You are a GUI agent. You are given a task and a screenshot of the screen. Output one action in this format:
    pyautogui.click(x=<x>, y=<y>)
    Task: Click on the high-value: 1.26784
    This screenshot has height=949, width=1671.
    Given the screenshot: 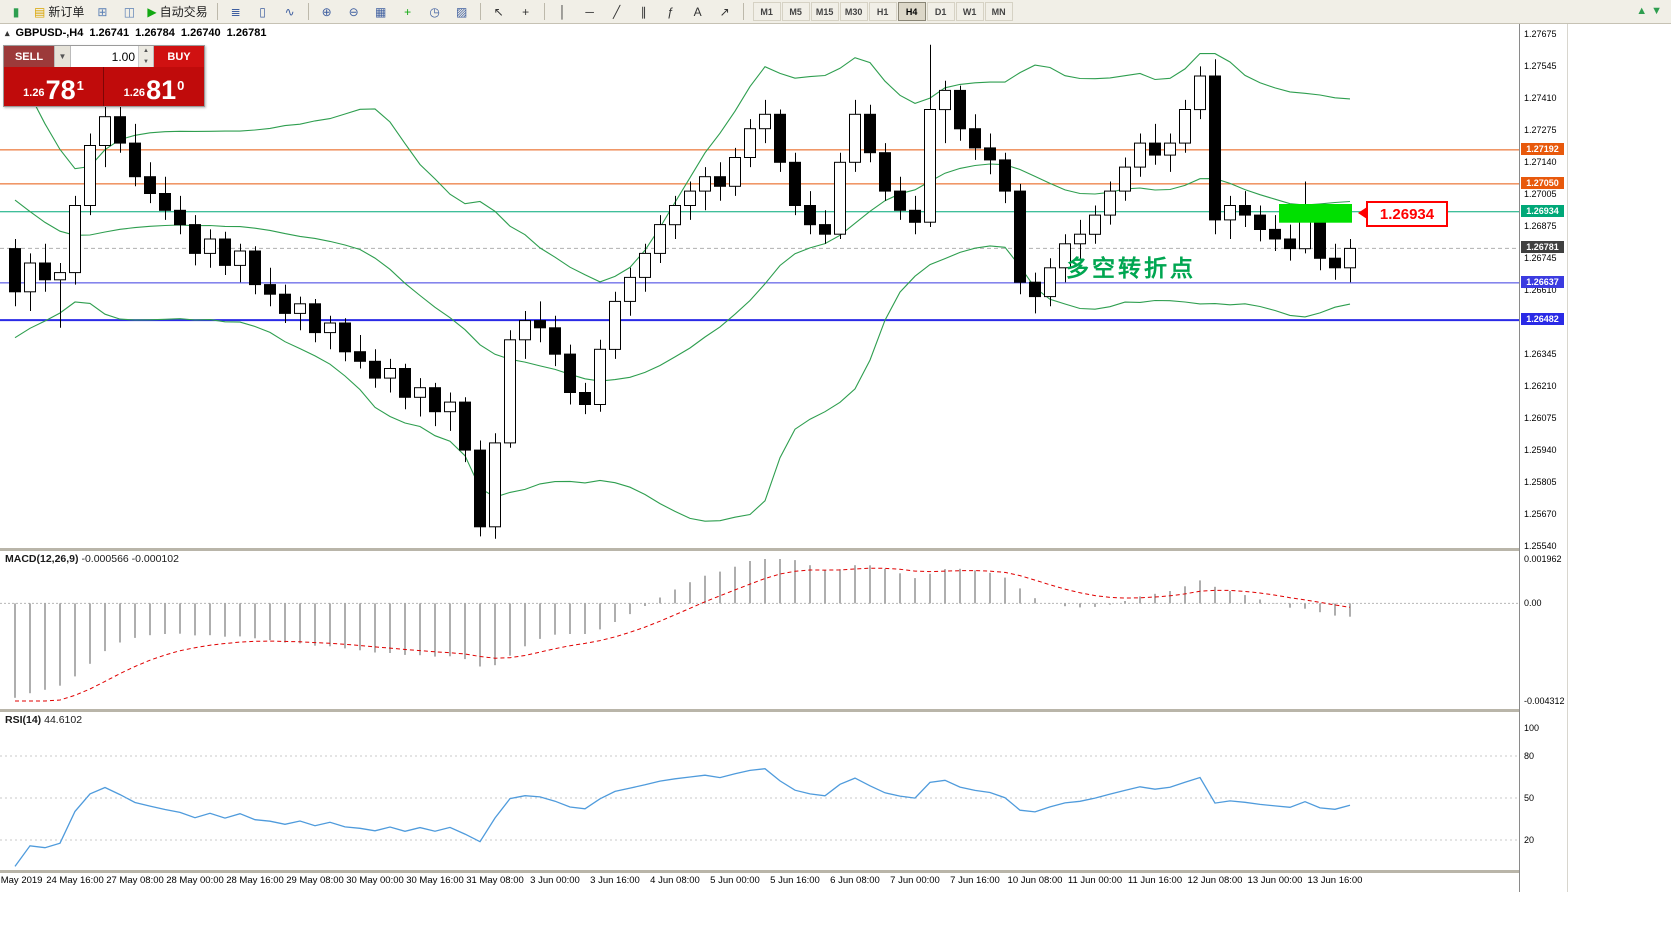 What is the action you would take?
    pyautogui.click(x=155, y=33)
    